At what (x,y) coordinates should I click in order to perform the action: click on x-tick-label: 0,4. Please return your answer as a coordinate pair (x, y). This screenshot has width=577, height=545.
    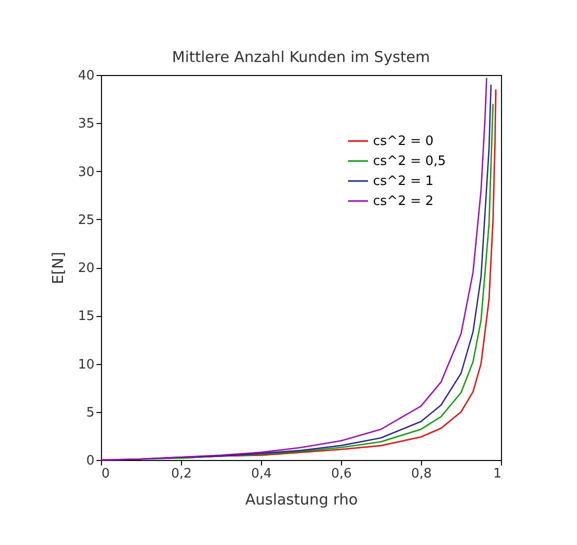
    Looking at the image, I should click on (261, 474).